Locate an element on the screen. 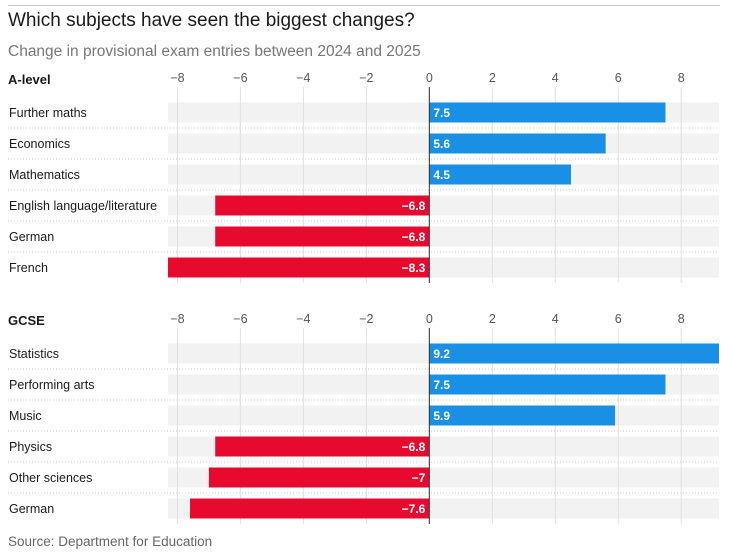 The height and width of the screenshot is (555, 741). category-label: Performing arts is located at coordinates (51, 385).